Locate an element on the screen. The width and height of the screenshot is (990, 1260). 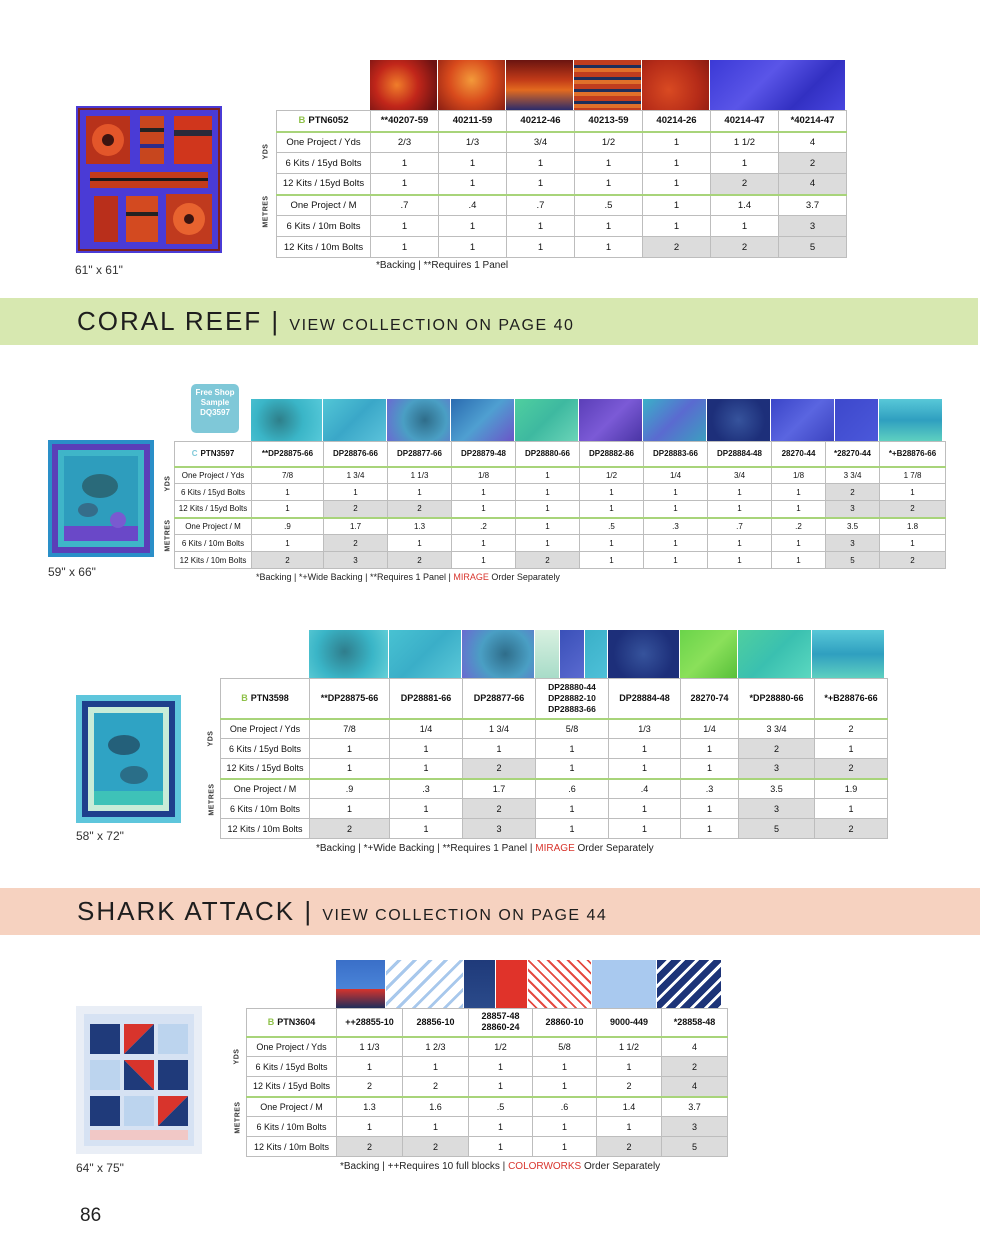
page-number: 86 is located at coordinates (91, 1215).